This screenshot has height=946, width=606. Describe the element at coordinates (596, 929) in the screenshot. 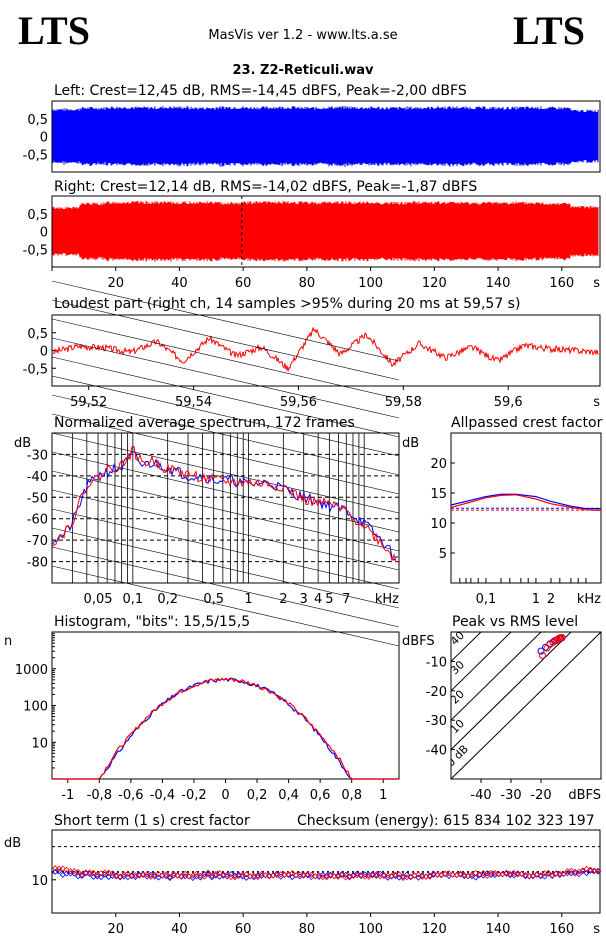

I see `x-unit-label: s` at that location.